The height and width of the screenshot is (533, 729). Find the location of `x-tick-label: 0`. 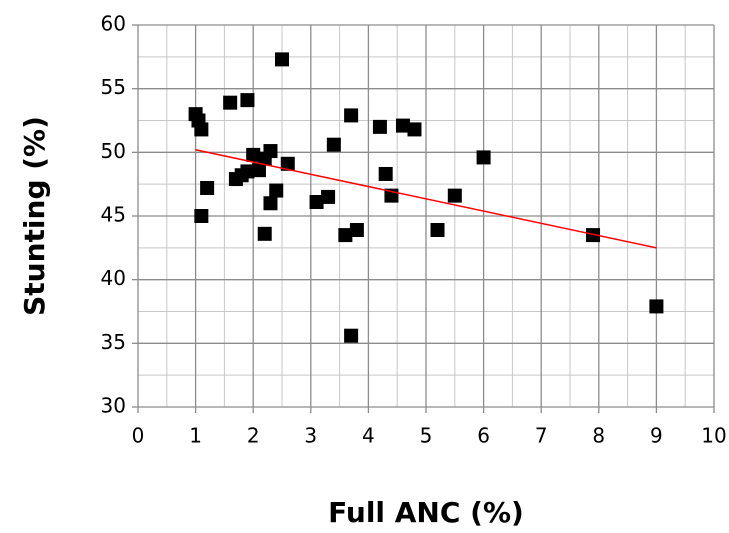

x-tick-label: 0 is located at coordinates (138, 436).